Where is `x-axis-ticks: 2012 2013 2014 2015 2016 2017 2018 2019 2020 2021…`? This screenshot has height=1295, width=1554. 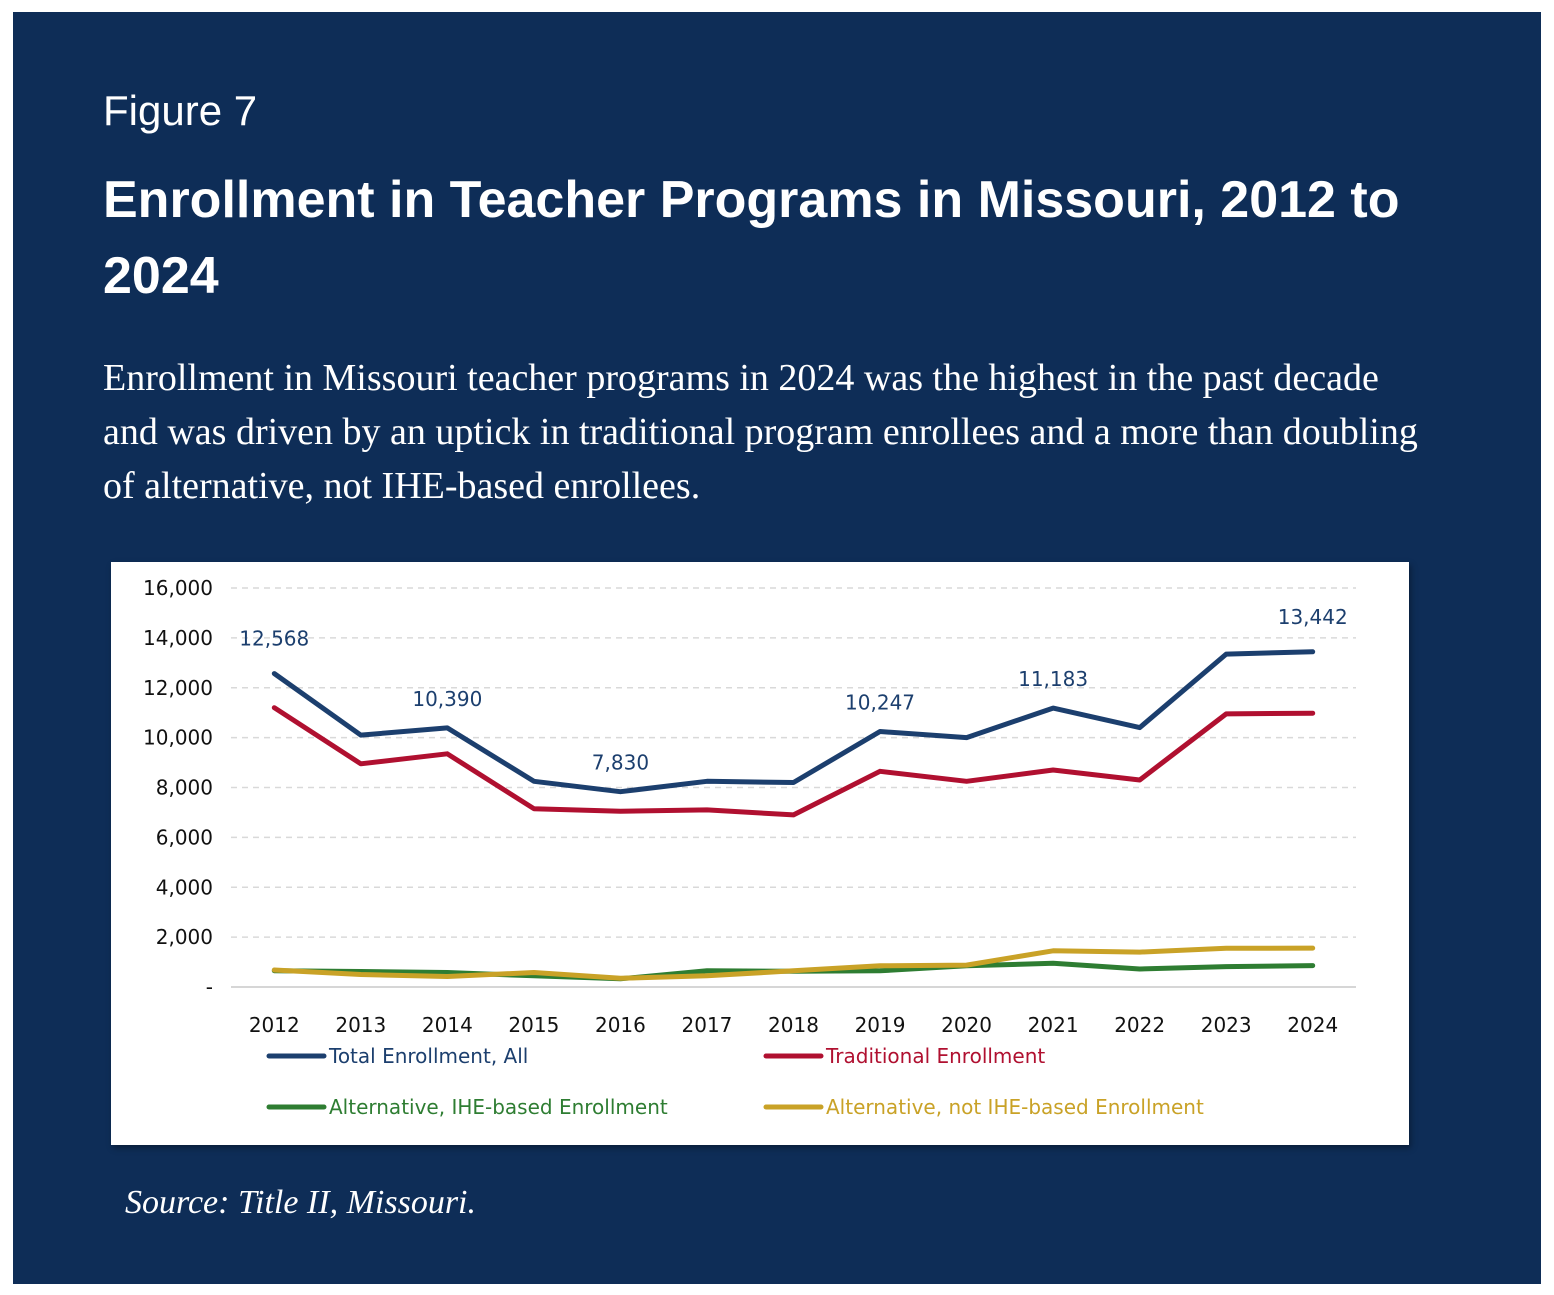
x-axis-ticks: 2012 2013 2014 2015 2016 2017 2018 2019 2020 2021… is located at coordinates (793, 1025).